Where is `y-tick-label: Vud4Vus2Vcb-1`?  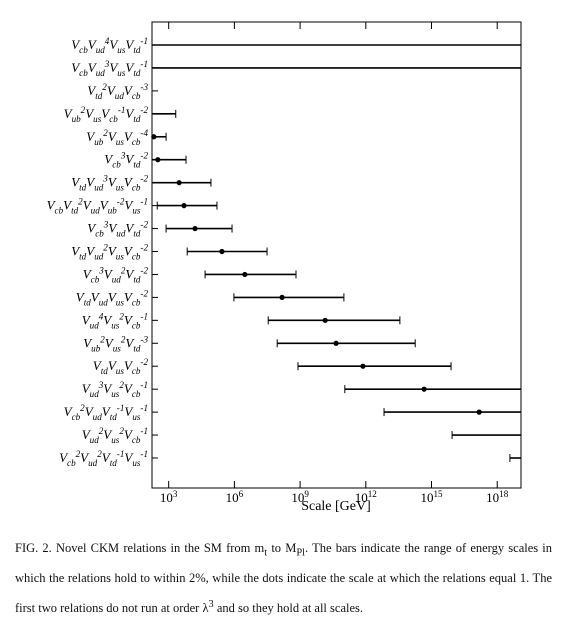 y-tick-label: Vud4Vus2Vcb-1 is located at coordinates (115, 320).